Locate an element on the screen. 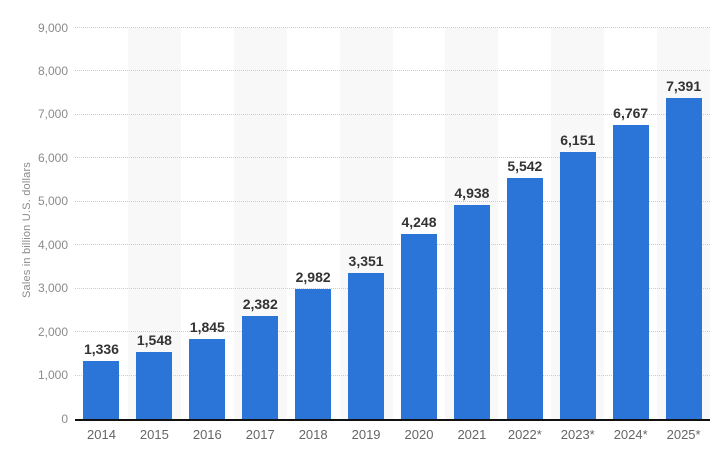 The width and height of the screenshot is (717, 451). y-axis-title: Sales in billion U.S. dollars is located at coordinates (27, 230).